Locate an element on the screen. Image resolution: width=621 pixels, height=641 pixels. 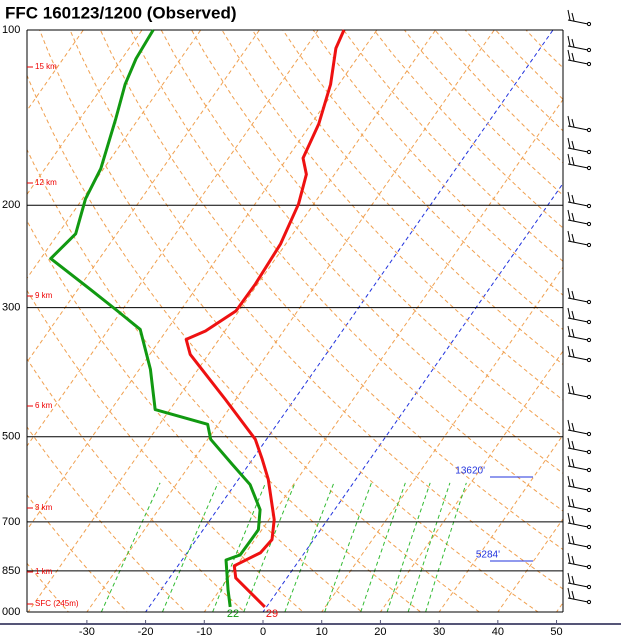
x-tick-label: 50 is located at coordinates (556, 632).